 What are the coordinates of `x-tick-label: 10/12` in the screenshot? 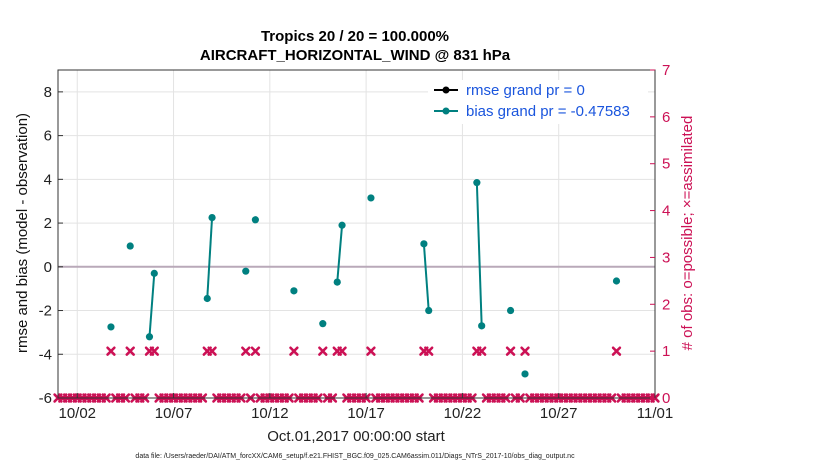 It's located at (270, 413).